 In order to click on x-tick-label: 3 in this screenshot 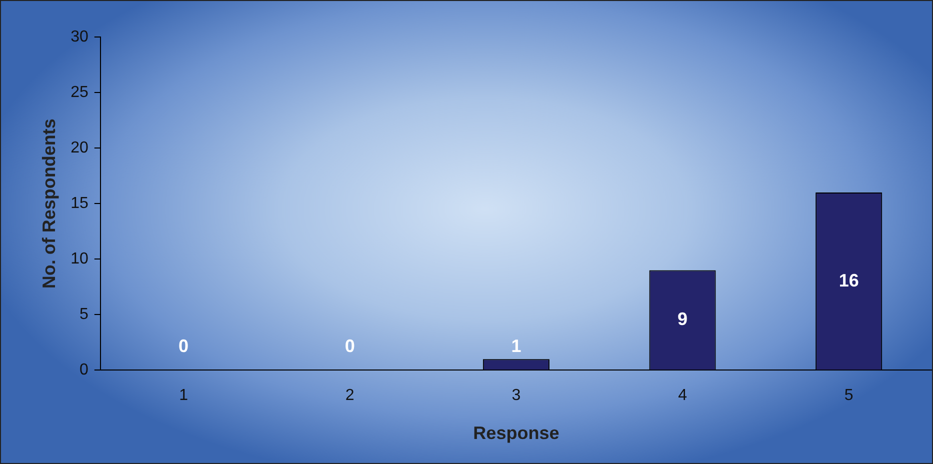, I will do `click(516, 395)`.